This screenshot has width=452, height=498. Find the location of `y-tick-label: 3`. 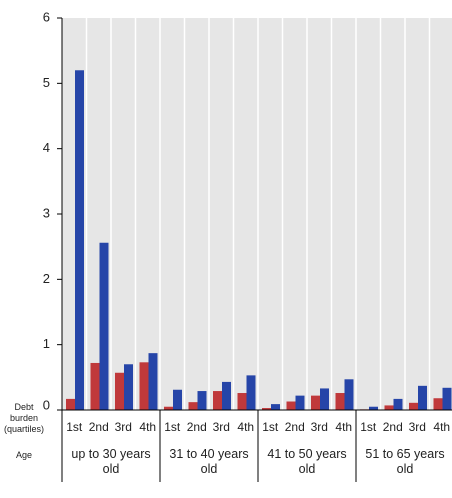

y-tick-label: 3 is located at coordinates (46, 212).